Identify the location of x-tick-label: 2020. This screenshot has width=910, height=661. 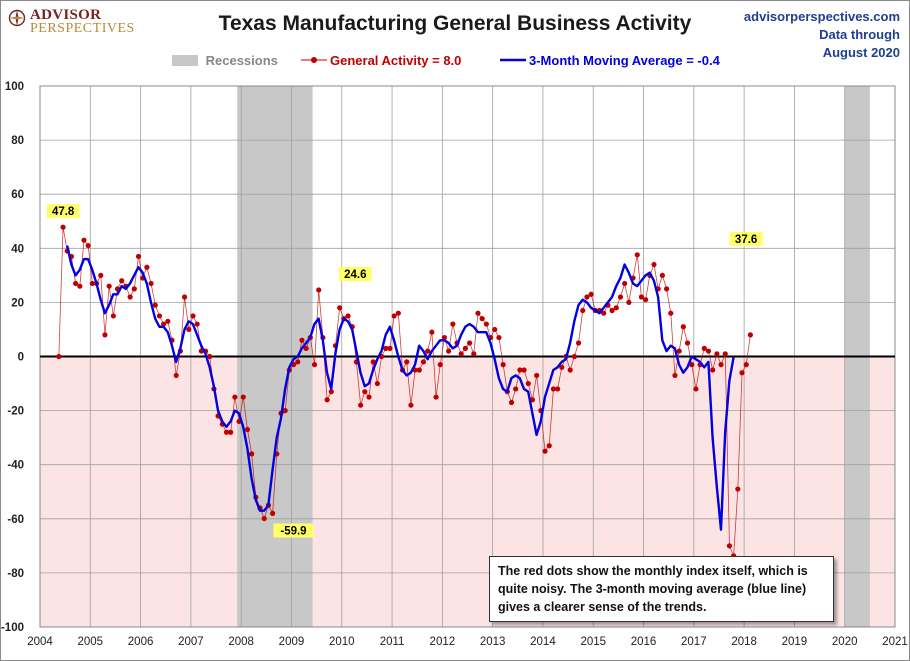
(845, 642).